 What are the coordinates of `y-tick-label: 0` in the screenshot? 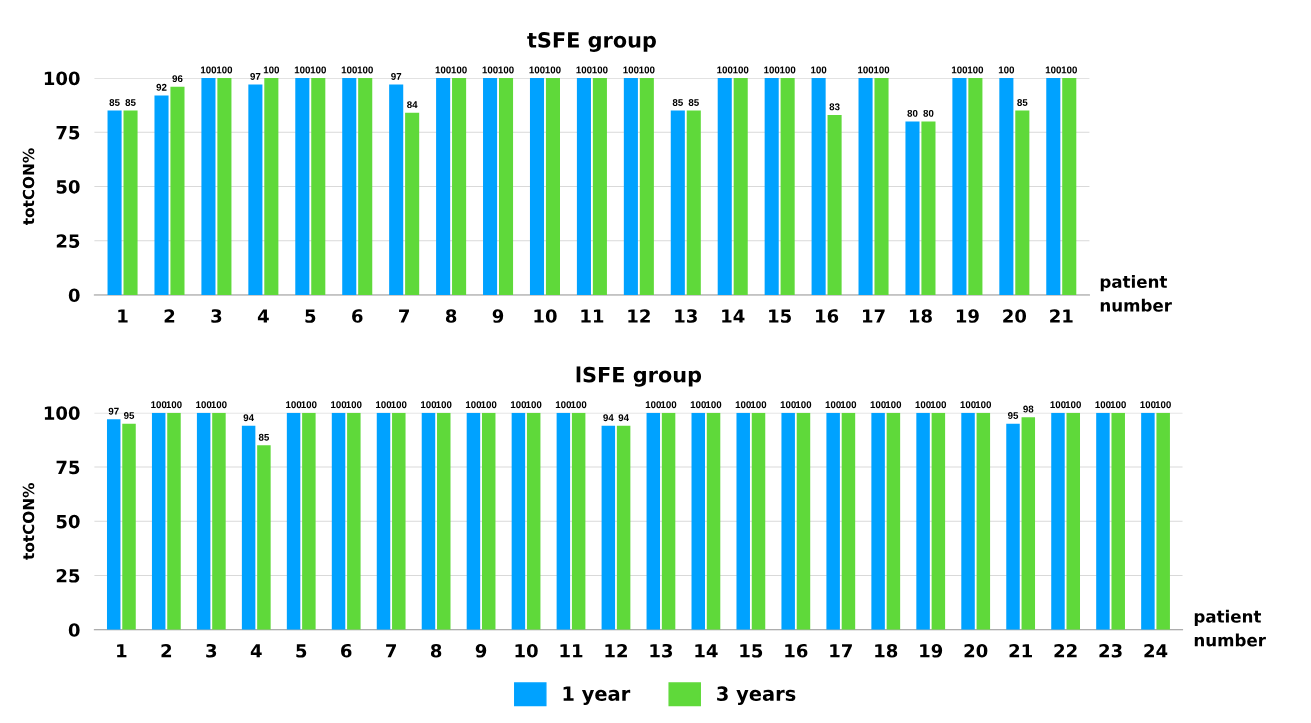 It's located at (74, 295).